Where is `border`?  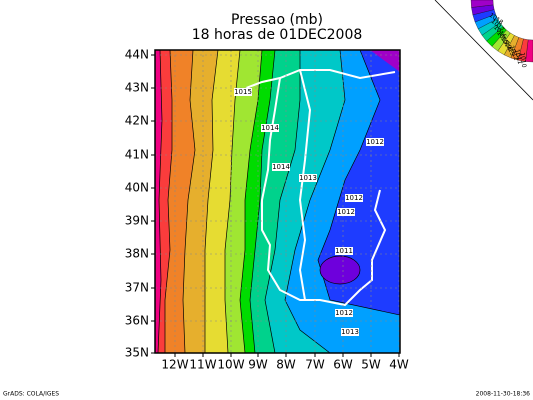
border is located at coordinates (305, 185).